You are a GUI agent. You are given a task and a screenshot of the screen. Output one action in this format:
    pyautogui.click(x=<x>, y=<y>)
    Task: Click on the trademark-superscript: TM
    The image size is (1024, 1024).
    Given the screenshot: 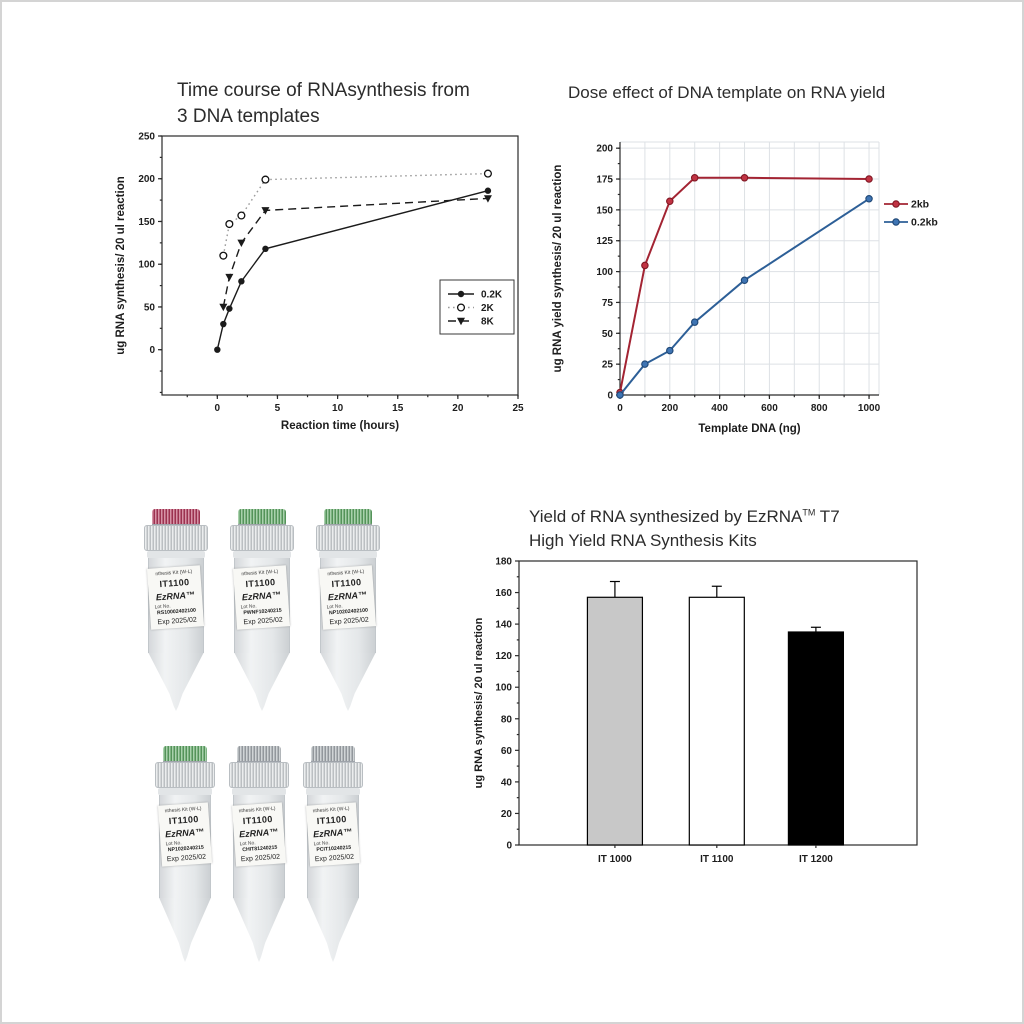 What is the action you would take?
    pyautogui.click(x=809, y=512)
    